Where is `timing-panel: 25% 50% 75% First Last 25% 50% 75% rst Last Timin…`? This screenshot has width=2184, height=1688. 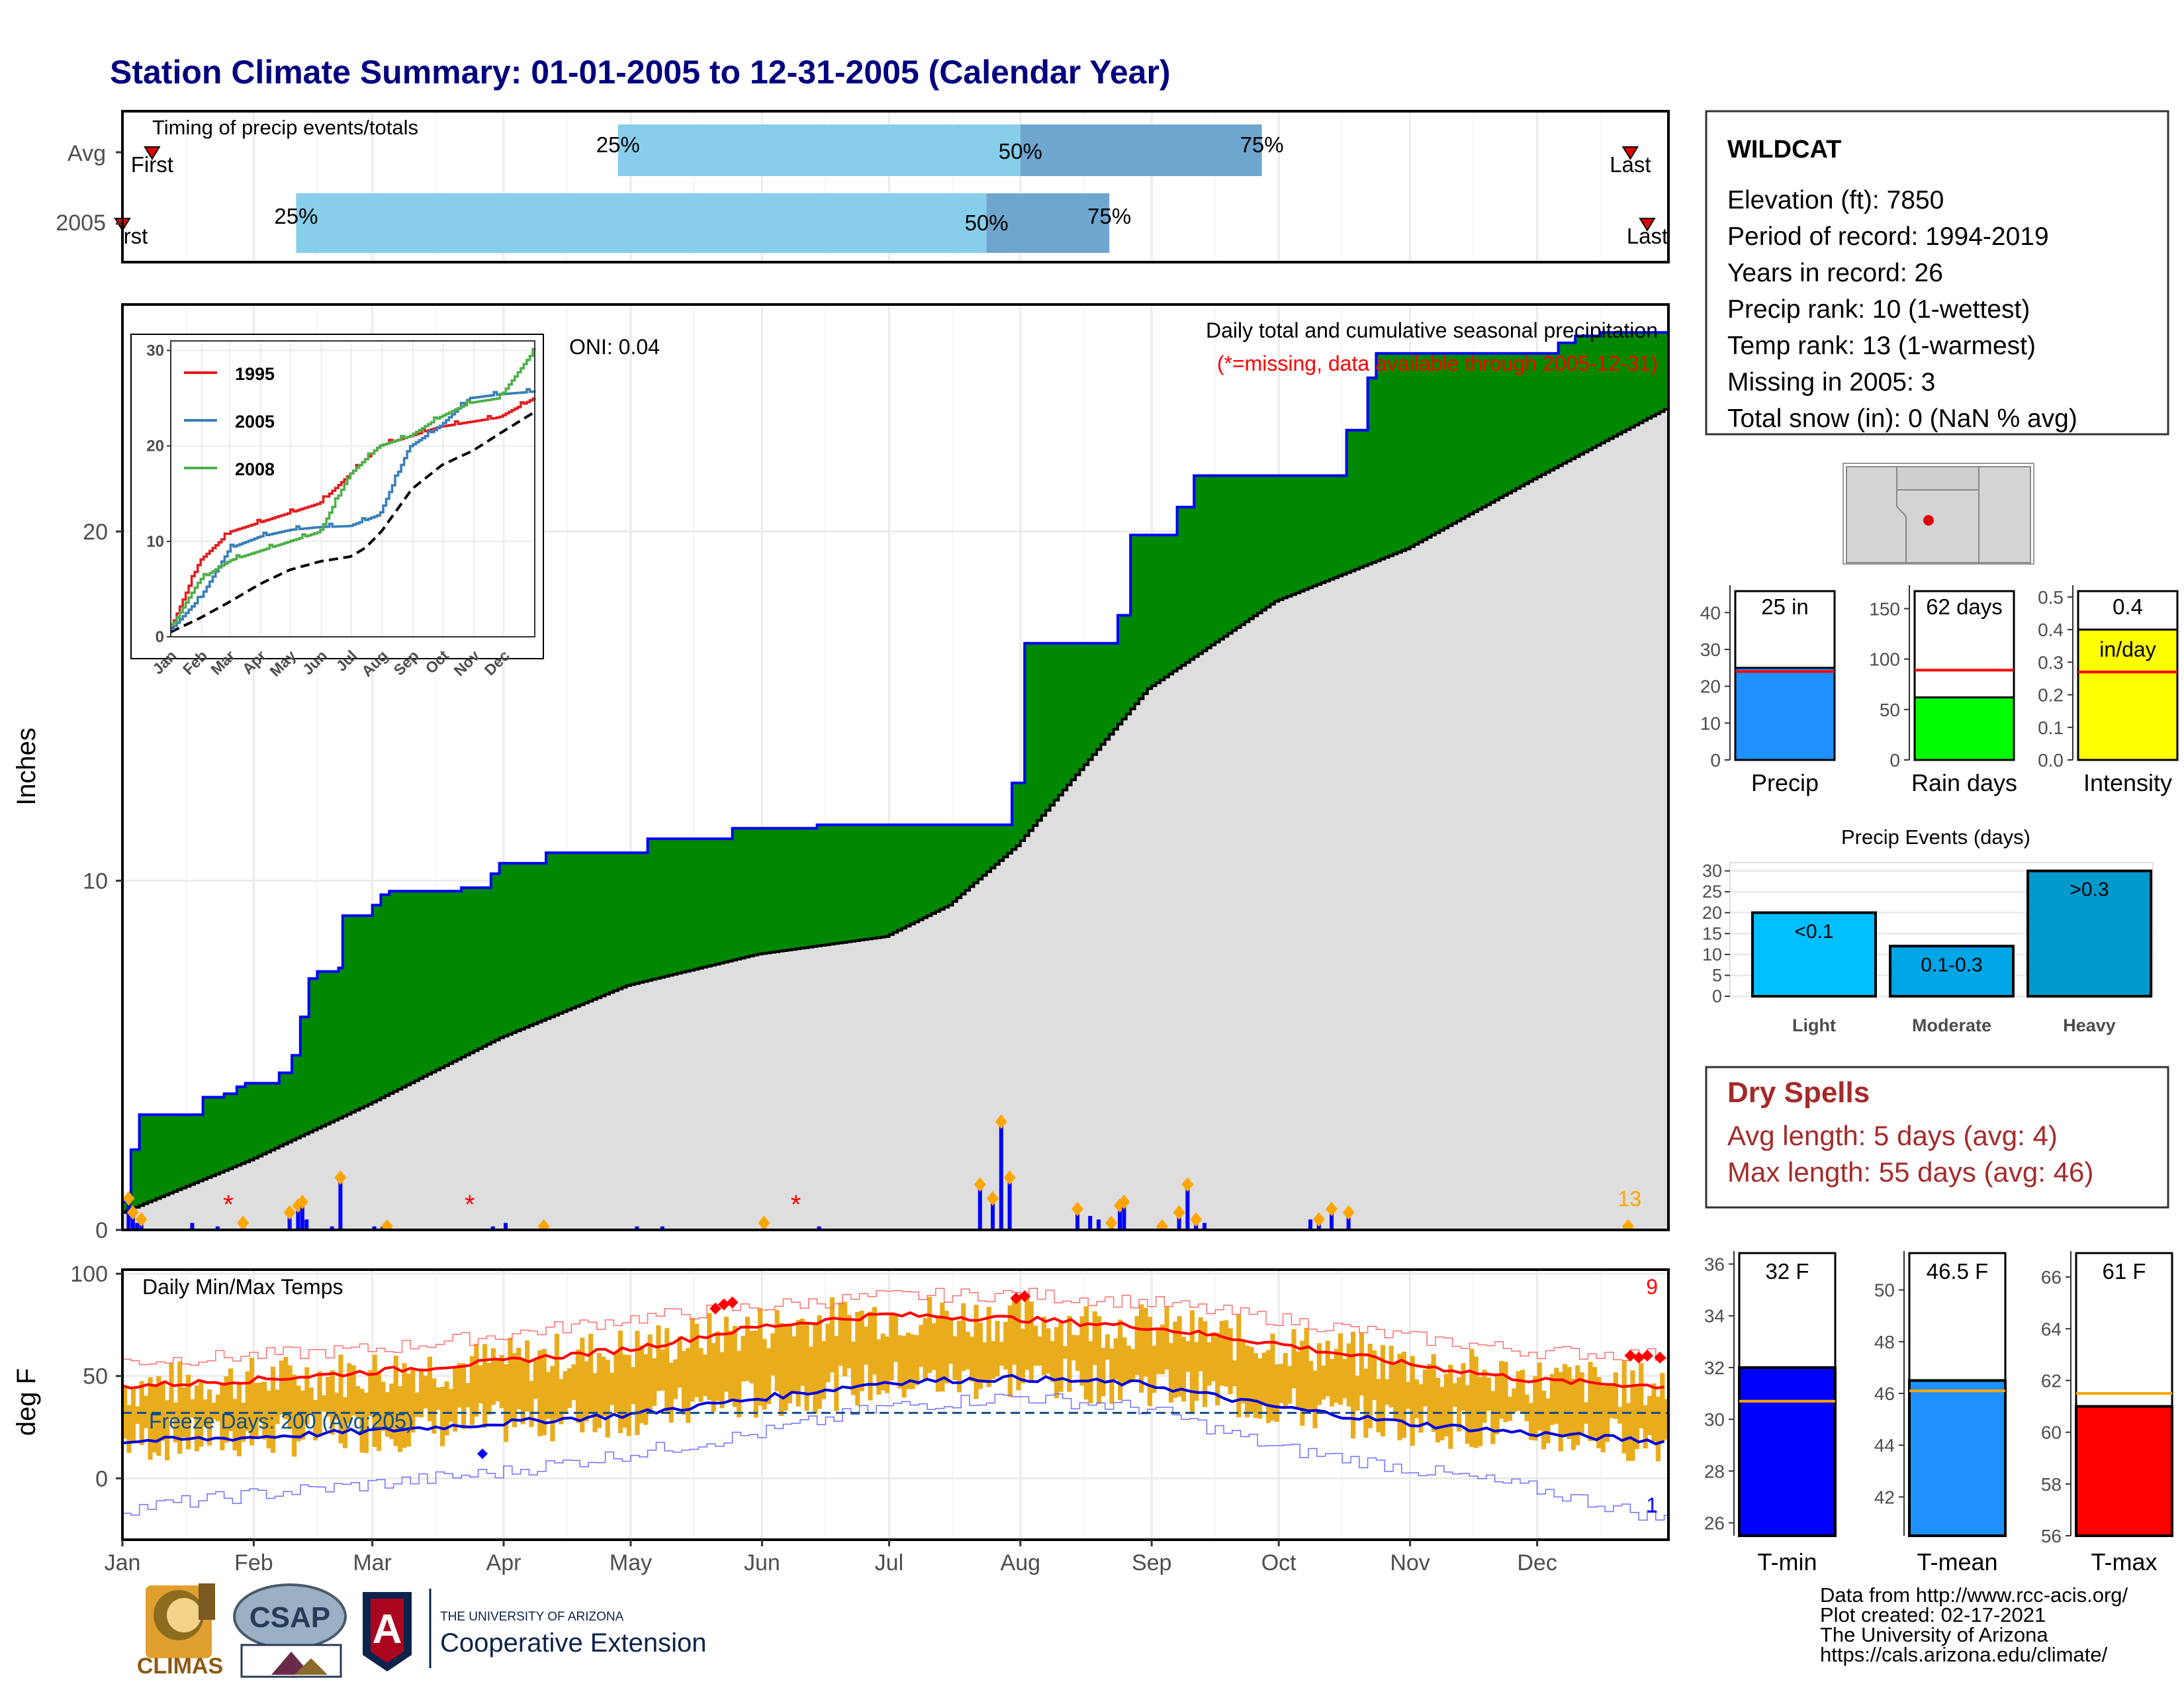 timing-panel: 25% 50% 75% First Last 25% 50% 75% rst Last Timin… is located at coordinates (863, 186).